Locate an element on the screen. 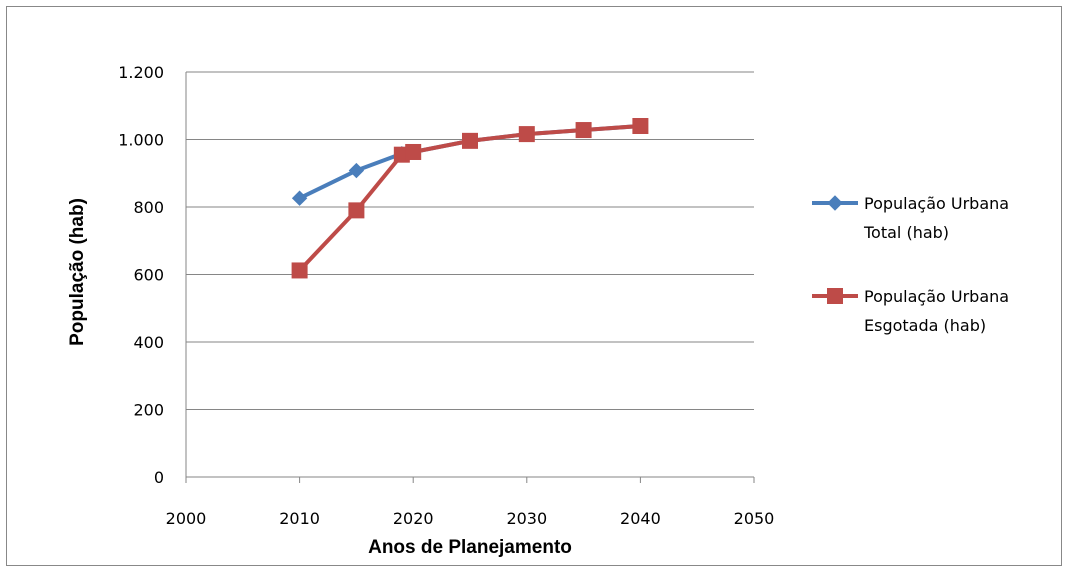 Image resolution: width=1070 pixels, height=566 pixels. y-axis-title: População (hab) is located at coordinates (77, 272).